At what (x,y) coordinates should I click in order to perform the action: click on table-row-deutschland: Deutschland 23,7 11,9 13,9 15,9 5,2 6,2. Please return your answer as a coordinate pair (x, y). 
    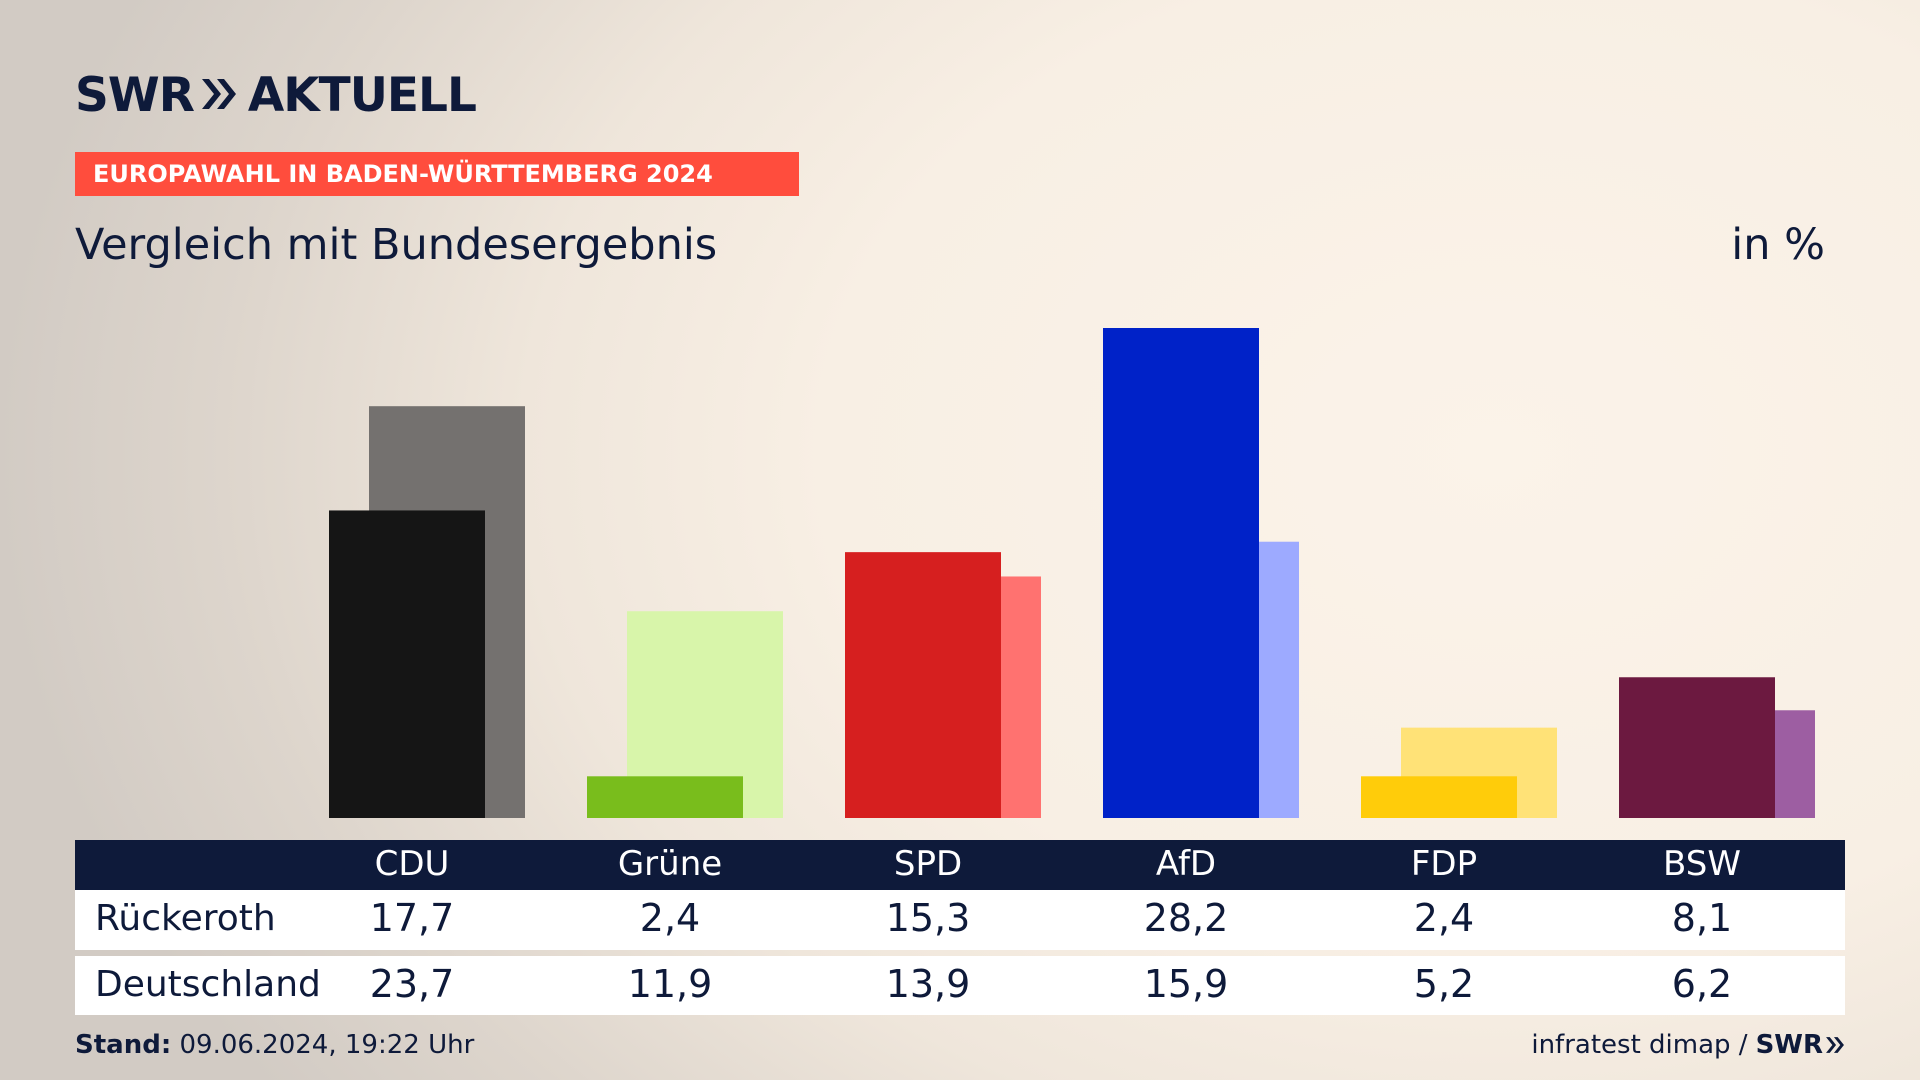
    Looking at the image, I should click on (960, 985).